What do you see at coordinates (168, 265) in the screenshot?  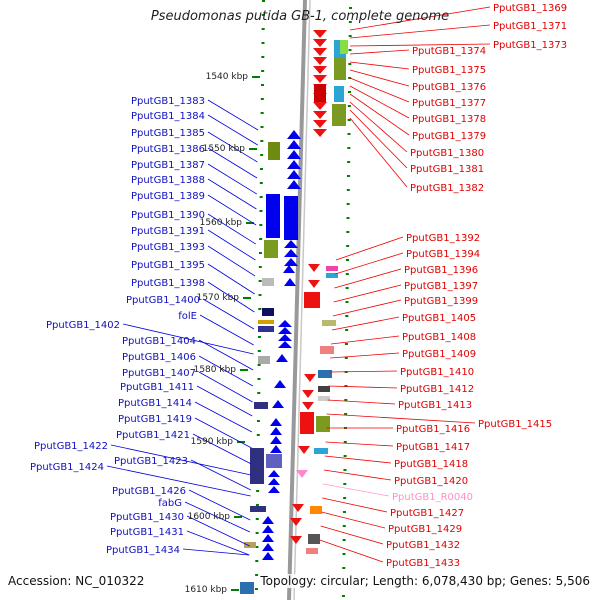 I see `left-gene-label: PputGB1_1395` at bounding box center [168, 265].